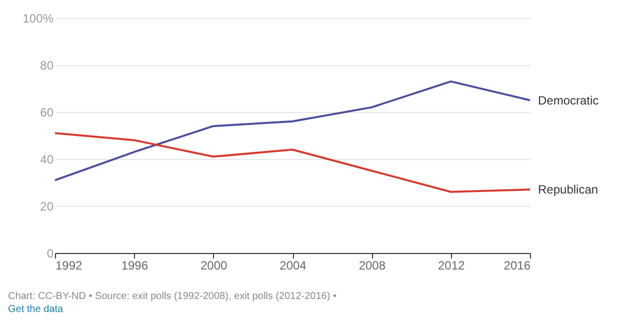  Describe the element at coordinates (372, 265) in the screenshot. I see `x-tick-label: 2008` at that location.